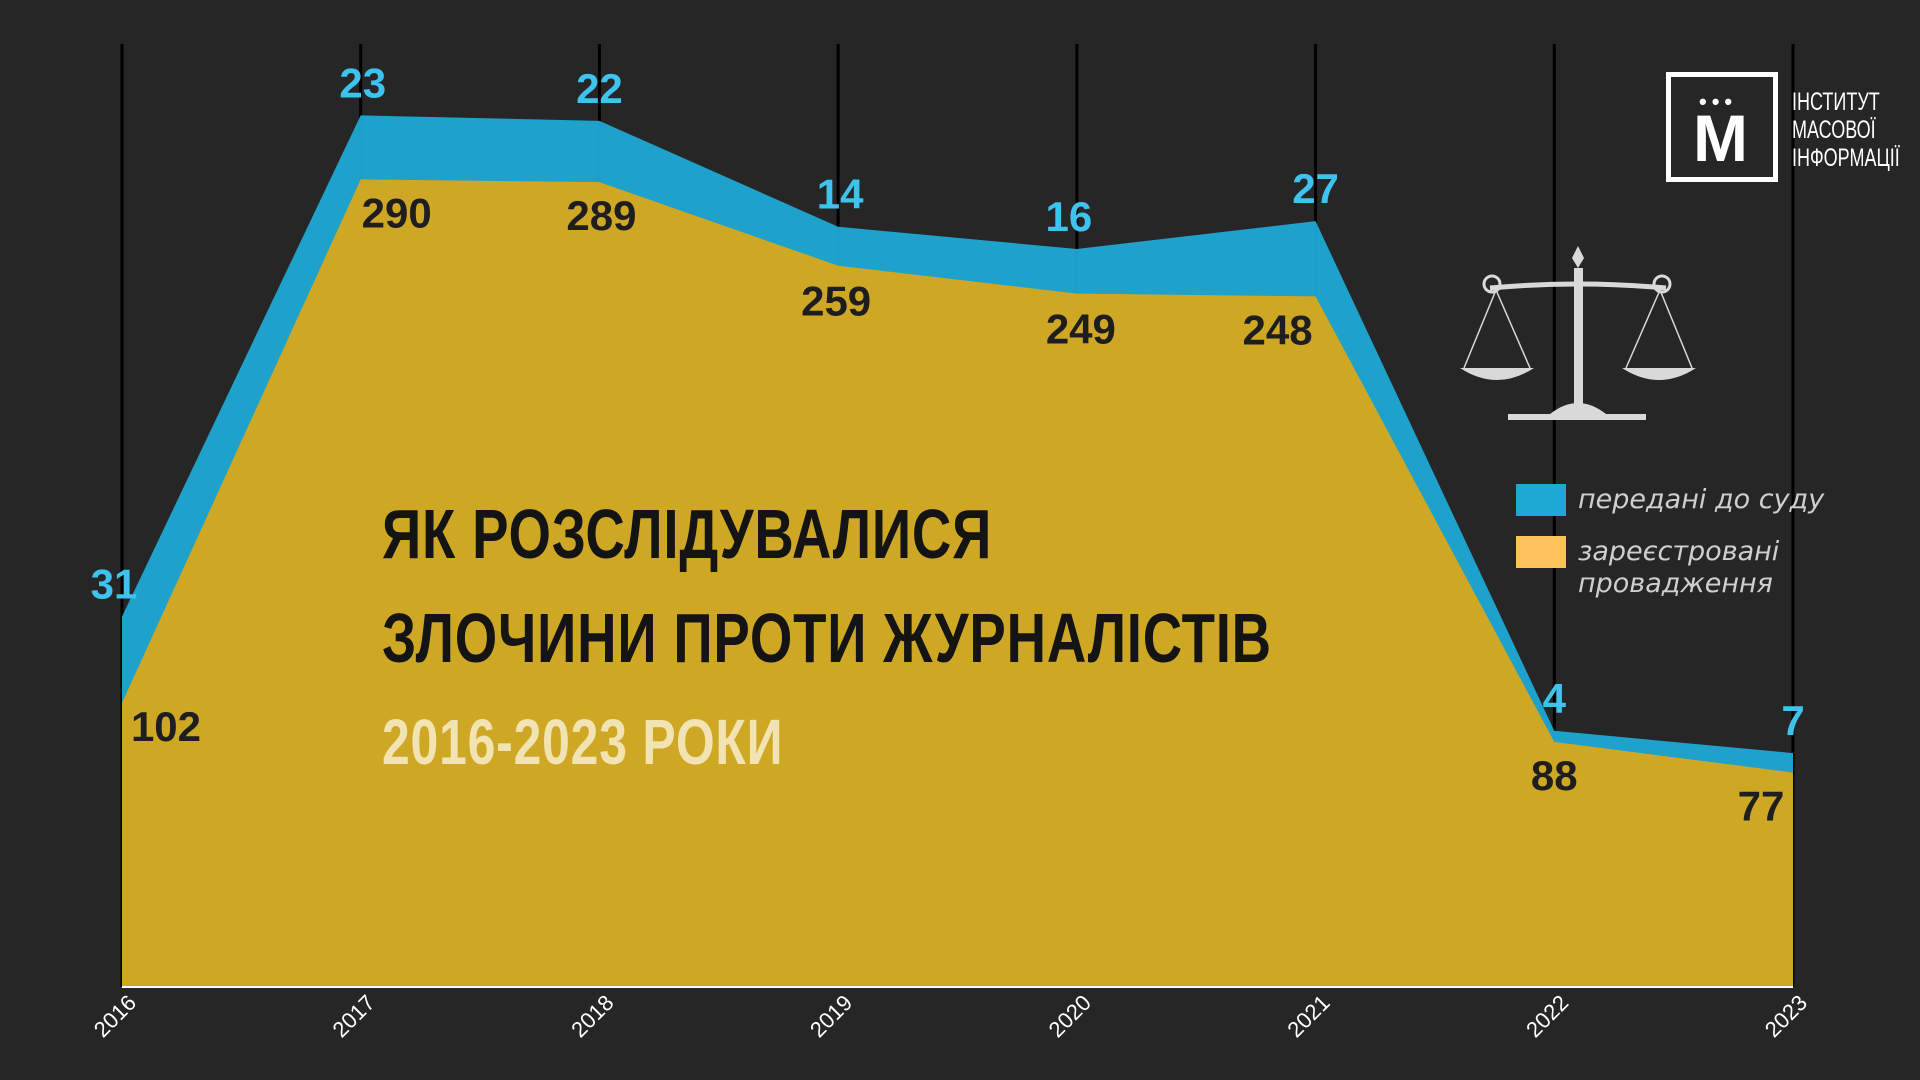 The height and width of the screenshot is (1080, 1920). Describe the element at coordinates (166, 726) in the screenshot. I see `value-label-registered-2016: 102` at that location.